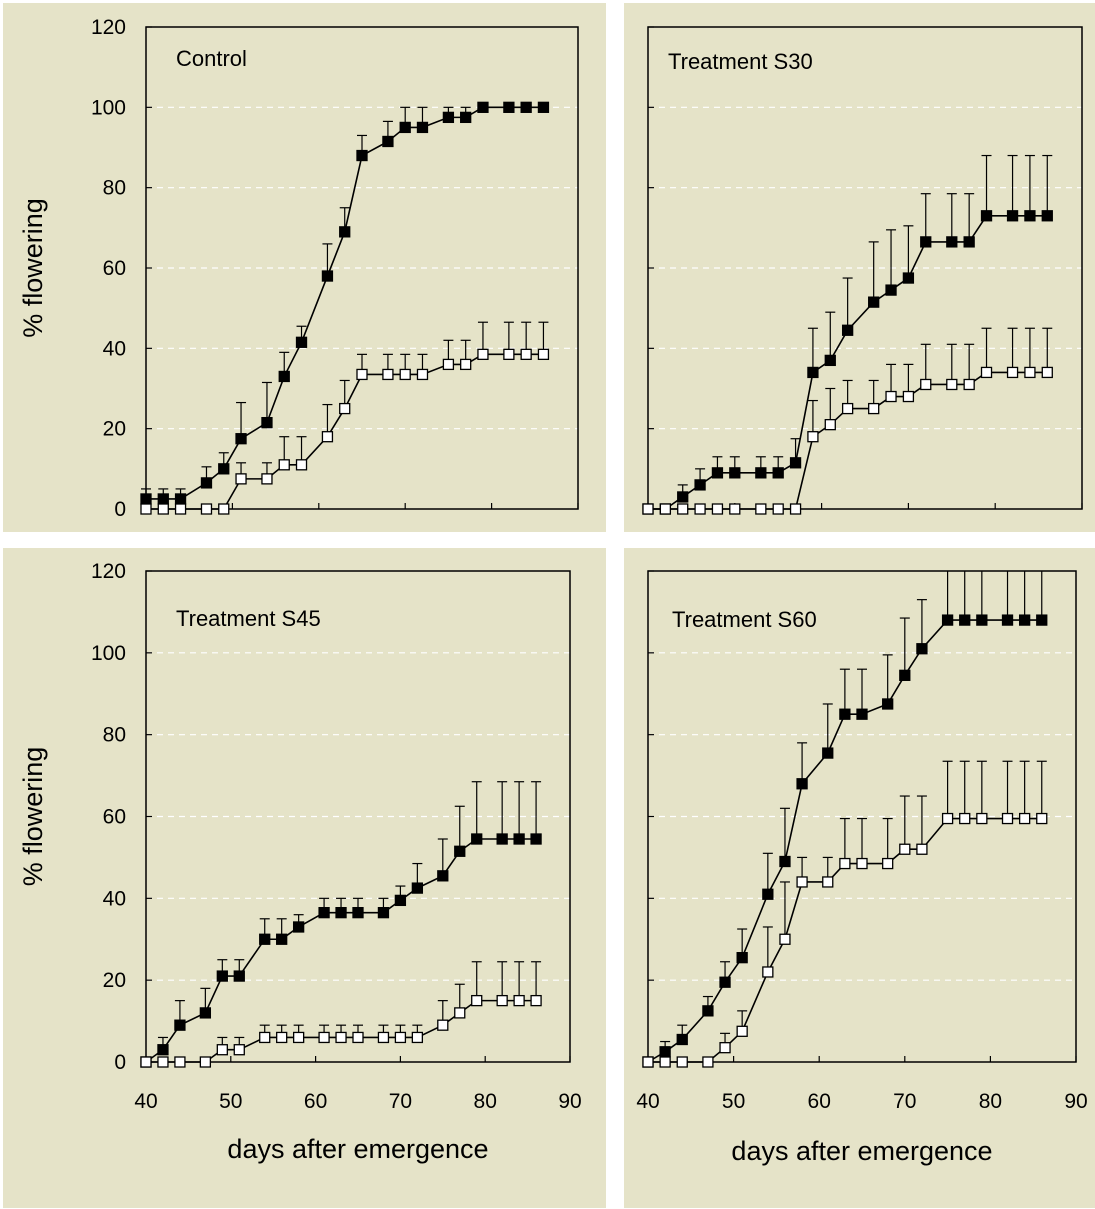 The width and height of the screenshot is (1095, 1209). I want to click on x-axis-label-p2: days after emergence, so click(357, 1149).